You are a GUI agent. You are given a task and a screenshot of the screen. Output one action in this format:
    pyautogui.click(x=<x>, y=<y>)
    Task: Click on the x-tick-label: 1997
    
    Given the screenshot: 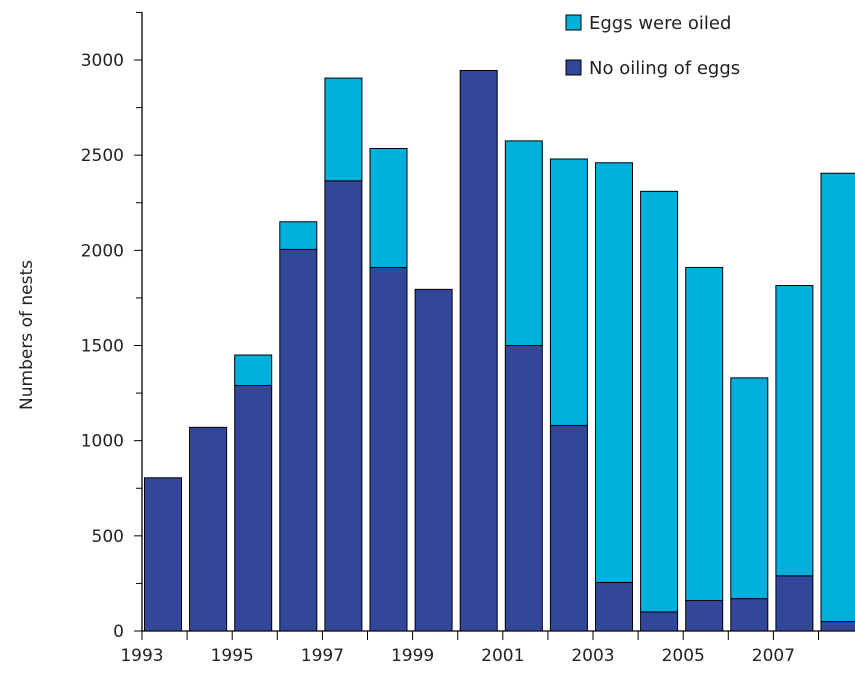 What is the action you would take?
    pyautogui.click(x=322, y=656)
    